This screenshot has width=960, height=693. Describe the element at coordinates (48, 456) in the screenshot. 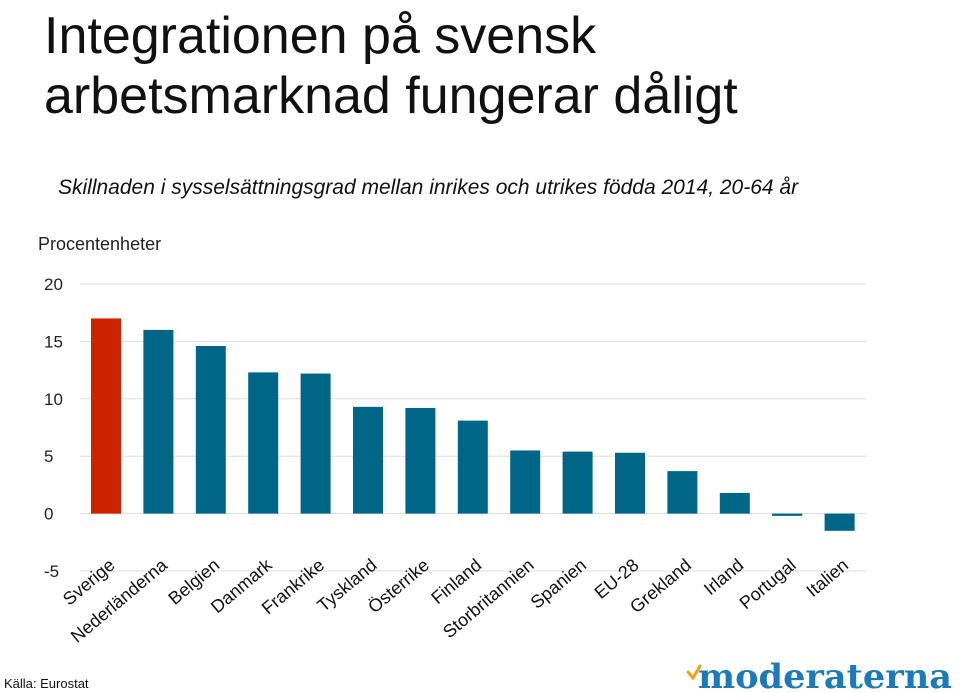

I see `y-tick-label: 5` at that location.